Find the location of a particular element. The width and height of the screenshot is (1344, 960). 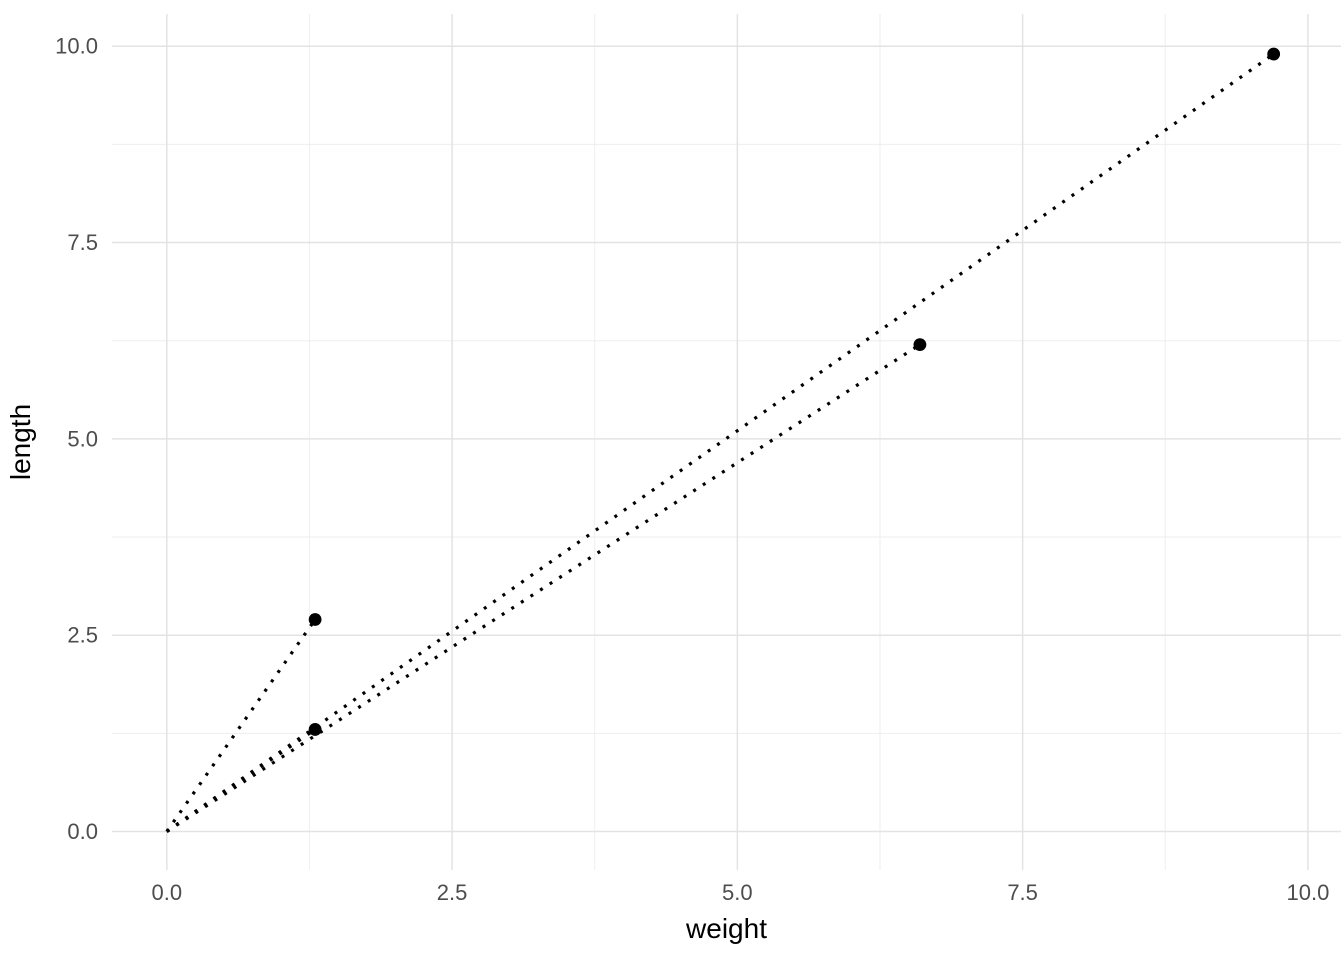

y-tick-labels: 0.0 2.5 5.0 7.5 10.0 is located at coordinates (76, 439).